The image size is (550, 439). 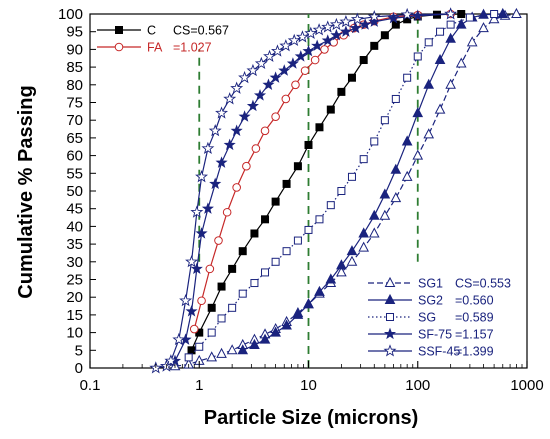 What do you see at coordinates (74, 333) in the screenshot?
I see `y-tick-label: 10` at bounding box center [74, 333].